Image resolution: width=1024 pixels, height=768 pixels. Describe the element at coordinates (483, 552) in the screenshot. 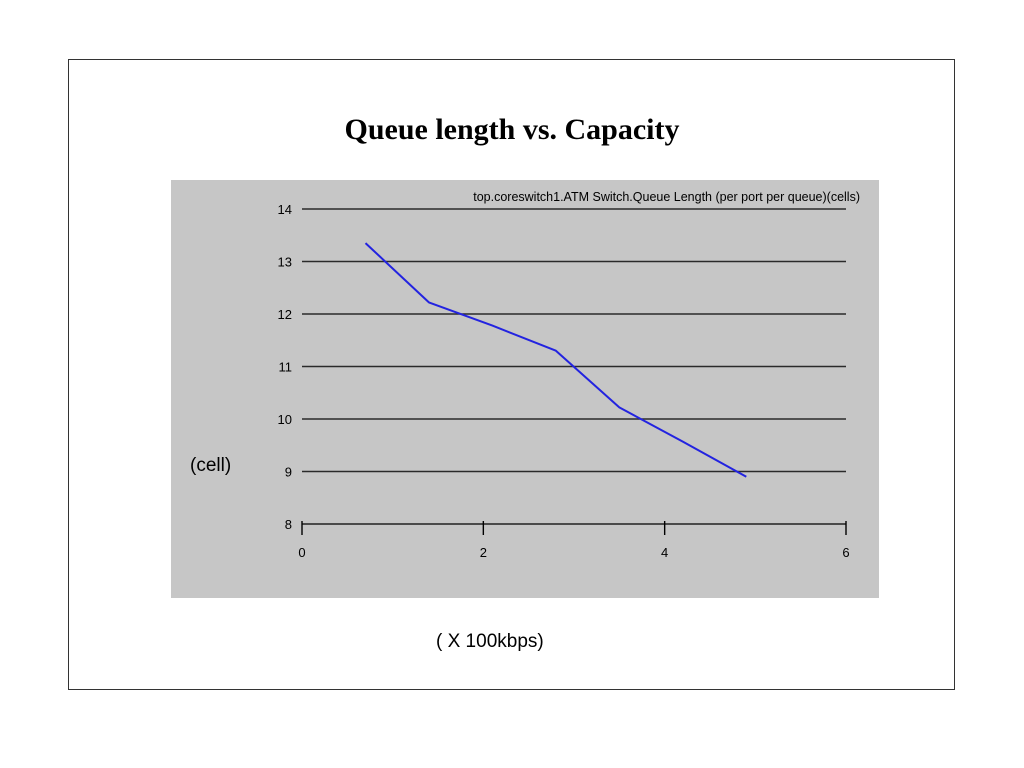

I see `x-tick-label: 2` at that location.